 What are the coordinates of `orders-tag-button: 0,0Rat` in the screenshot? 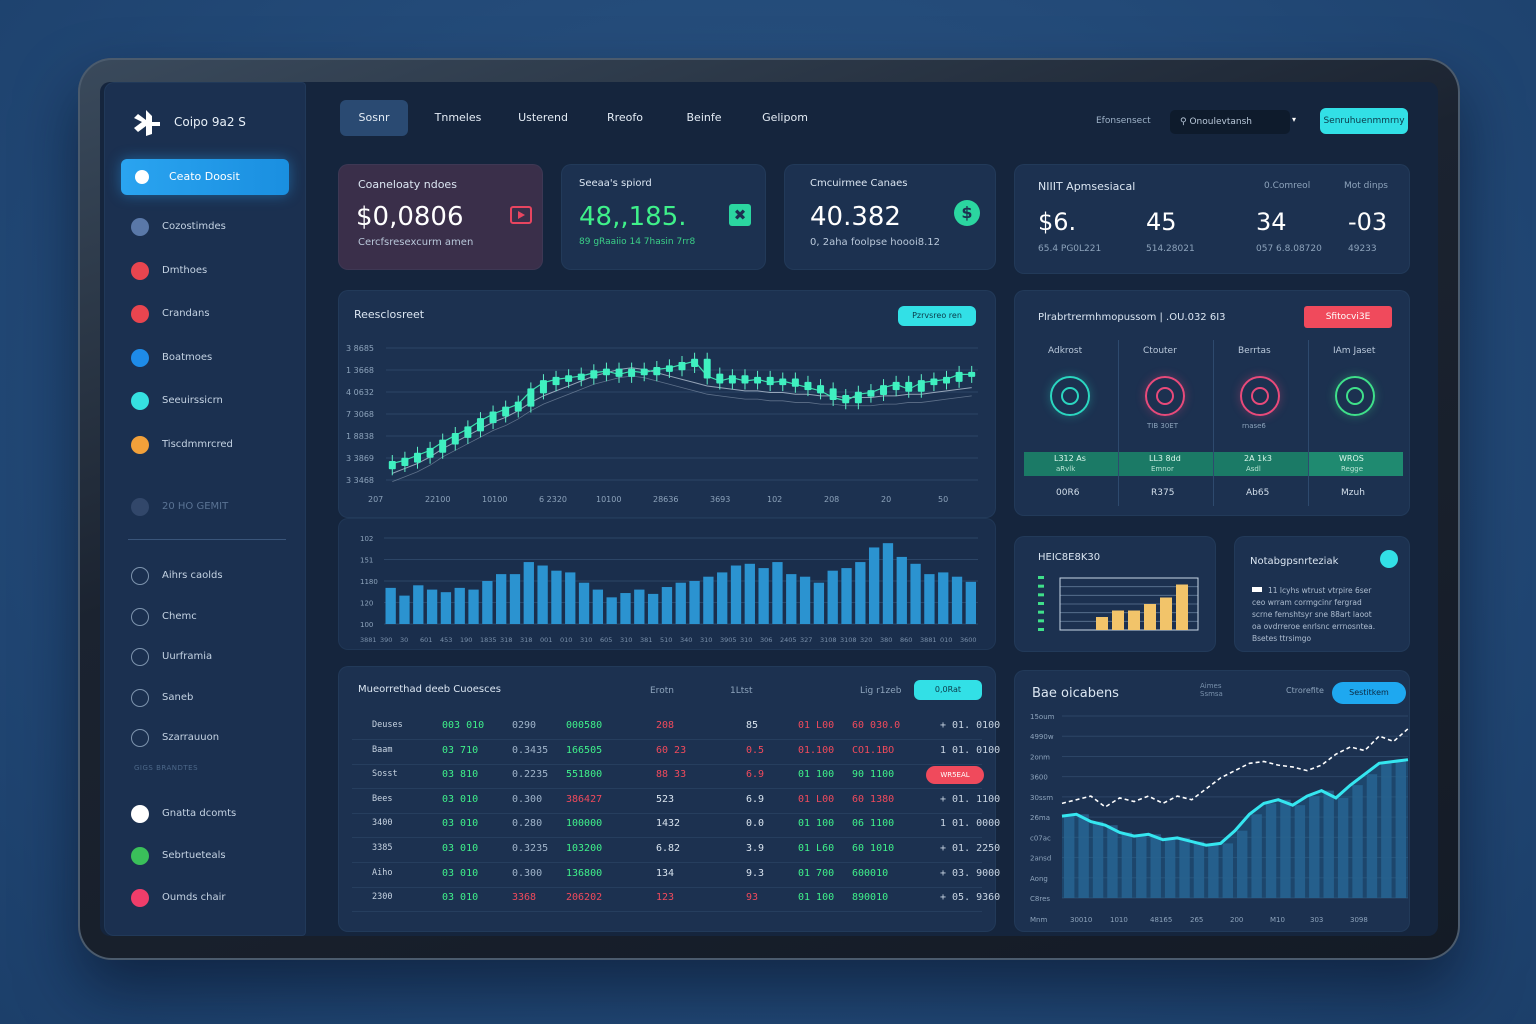 It's located at (948, 690).